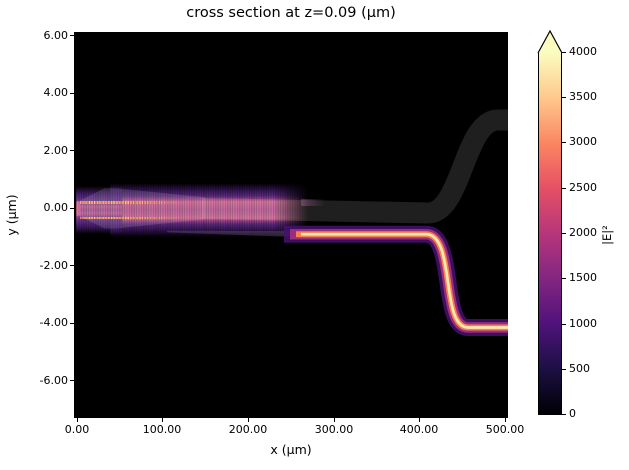  Describe the element at coordinates (162, 429) in the screenshot. I see `x-tick-label: 100.00` at that location.